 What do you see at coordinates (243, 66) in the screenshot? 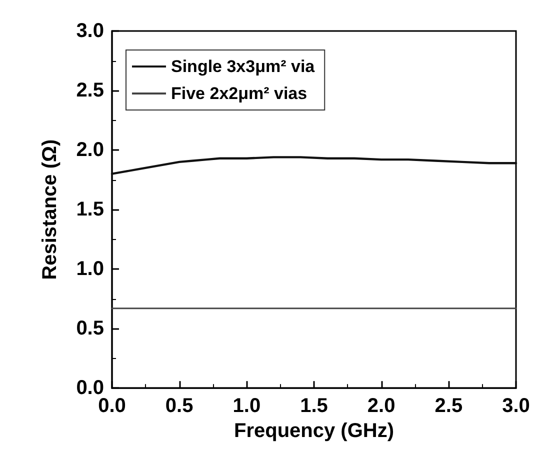
I see `legend-label: Single 3x3μm² via` at bounding box center [243, 66].